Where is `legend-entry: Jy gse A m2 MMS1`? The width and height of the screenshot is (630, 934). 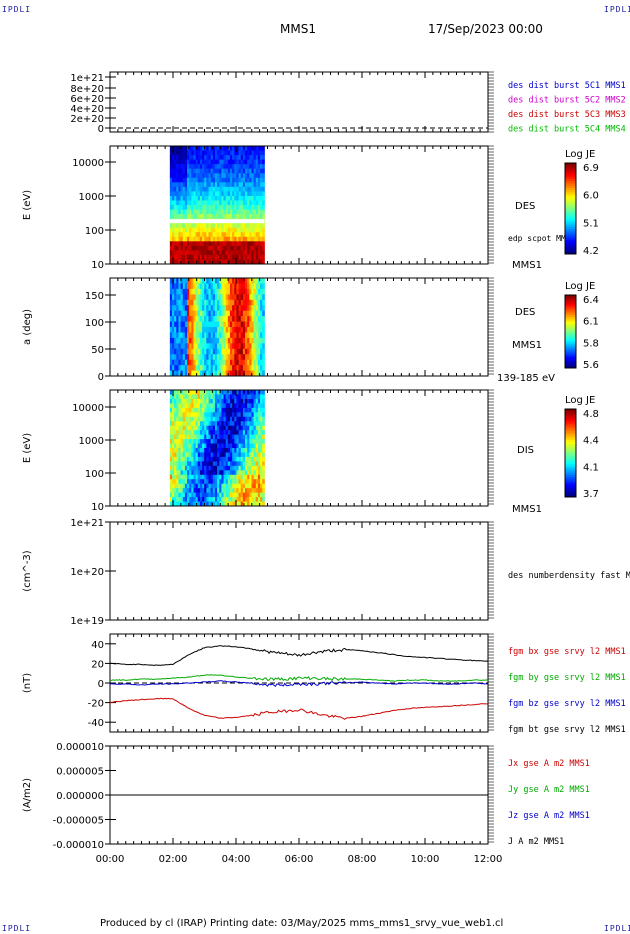 legend-entry: Jy gse A m2 MMS1 is located at coordinates (549, 790).